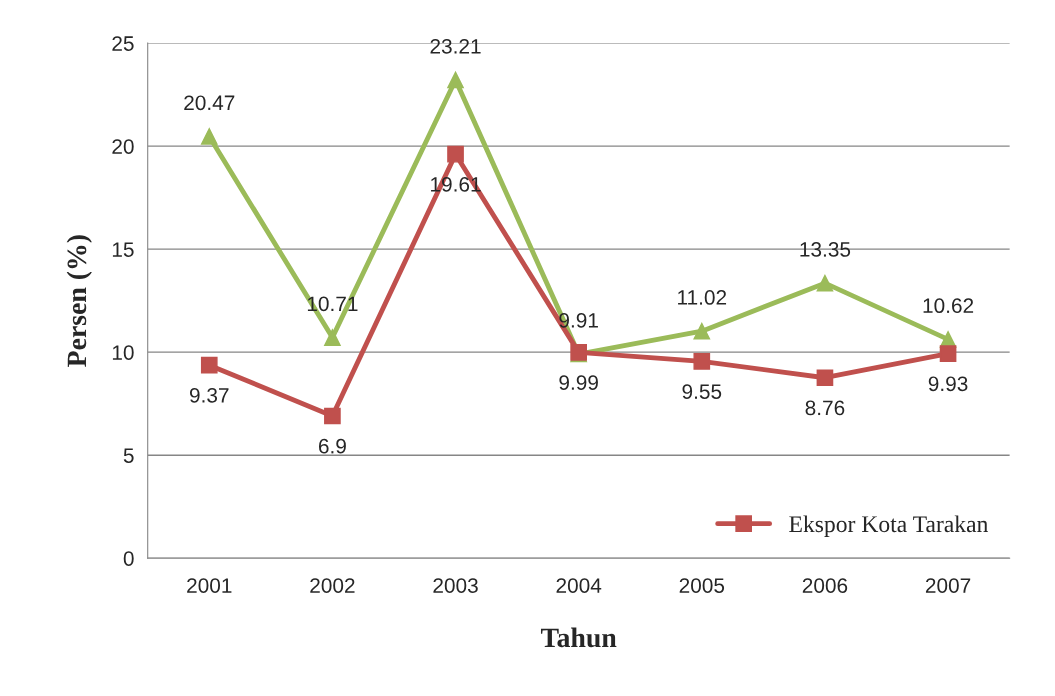  I want to click on y-tick-label: 0, so click(128, 558).